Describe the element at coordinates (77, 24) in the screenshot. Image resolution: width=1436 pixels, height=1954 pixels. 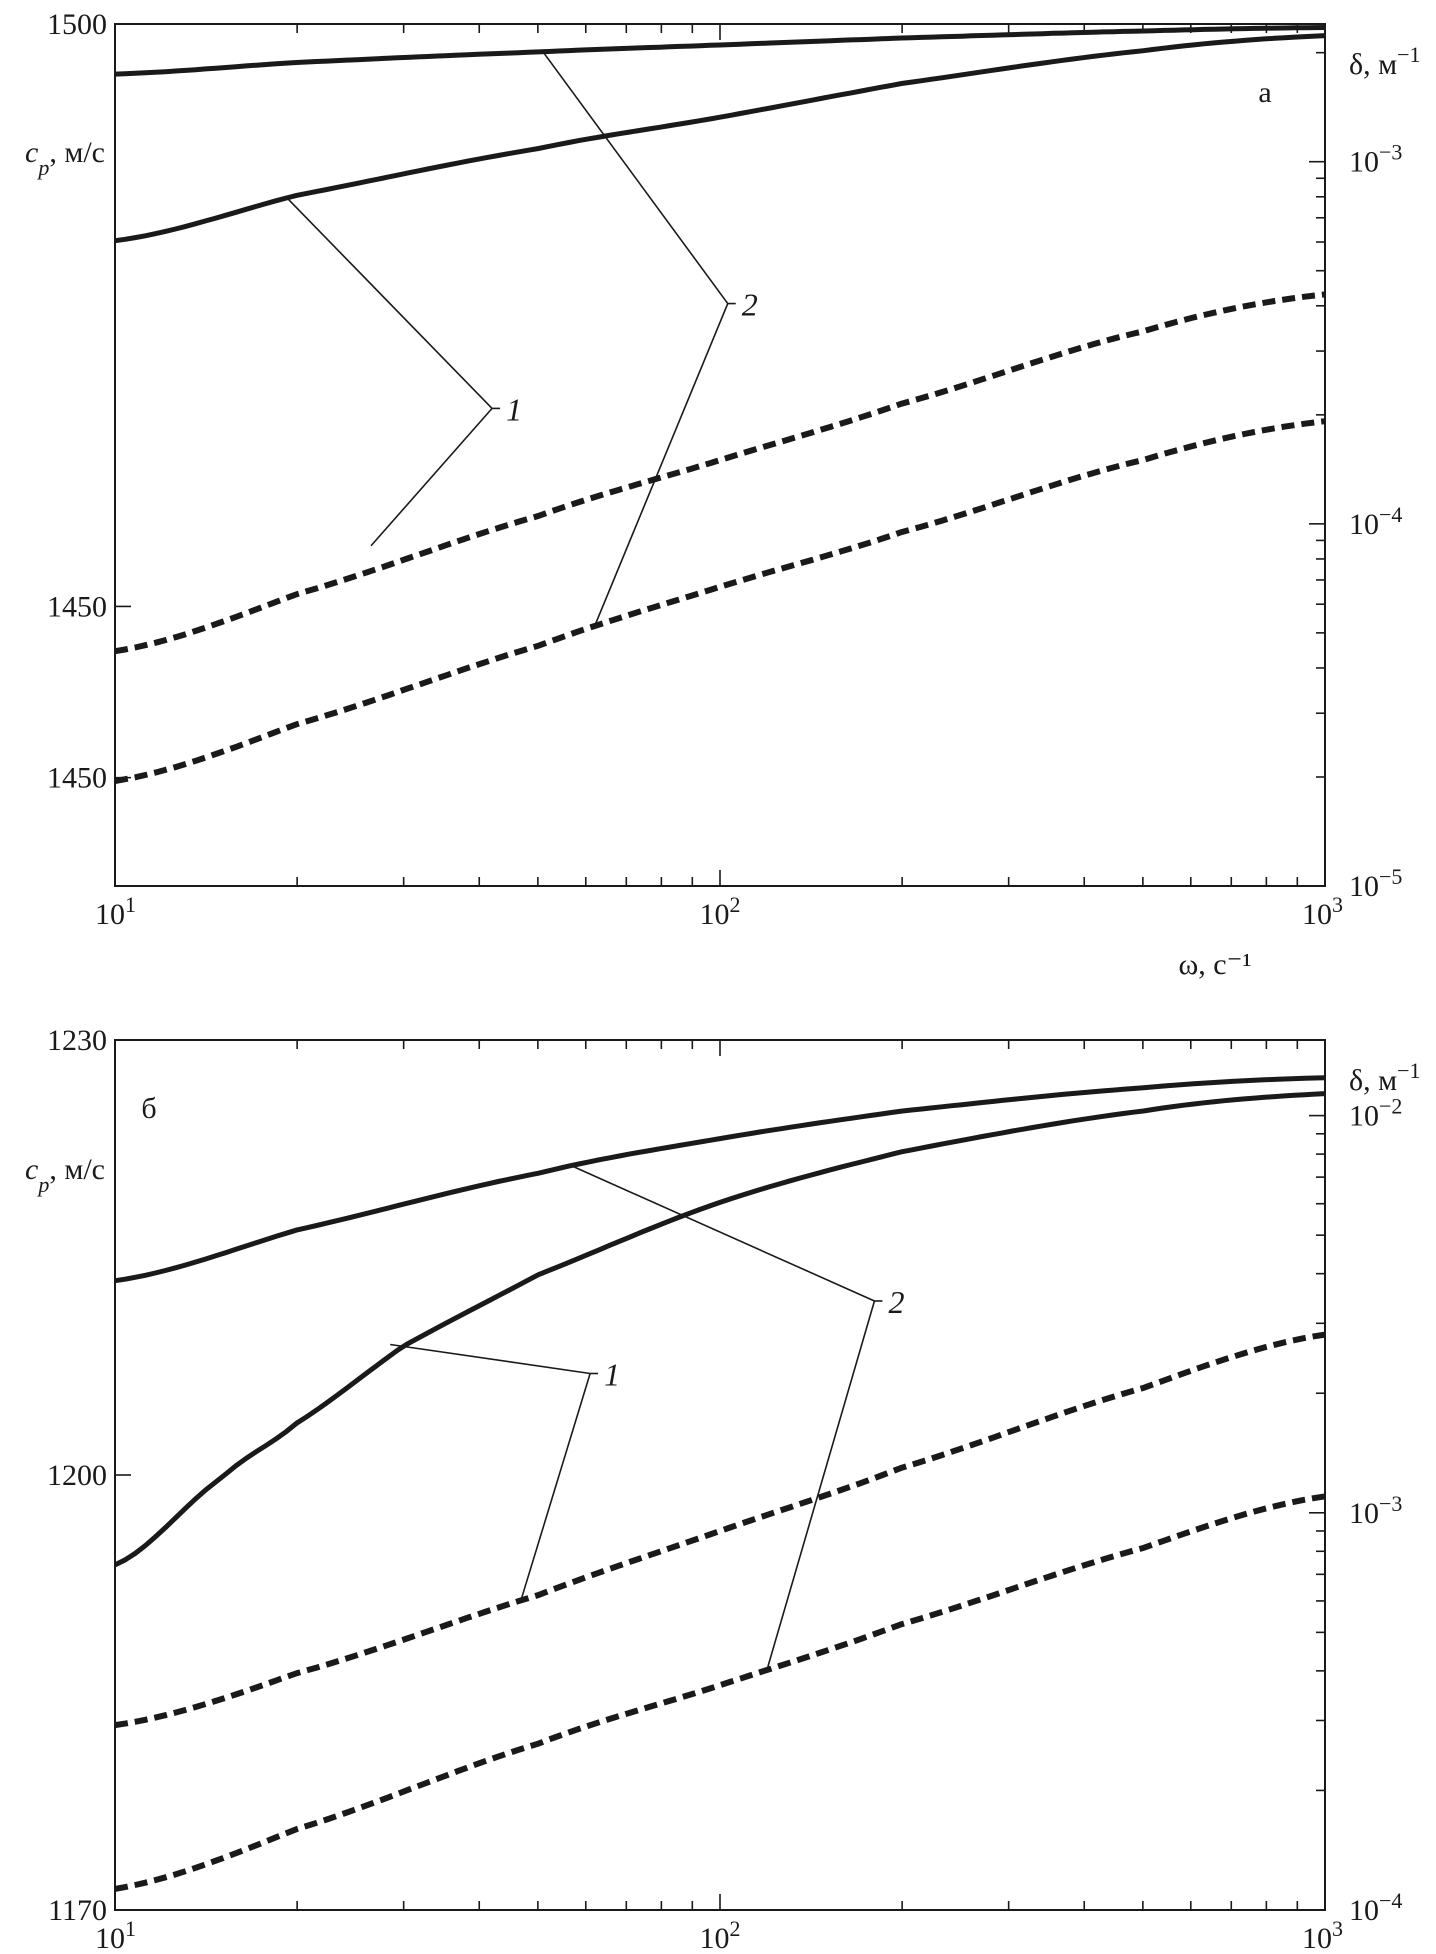
I see `y-left-tick-label: 1500` at that location.